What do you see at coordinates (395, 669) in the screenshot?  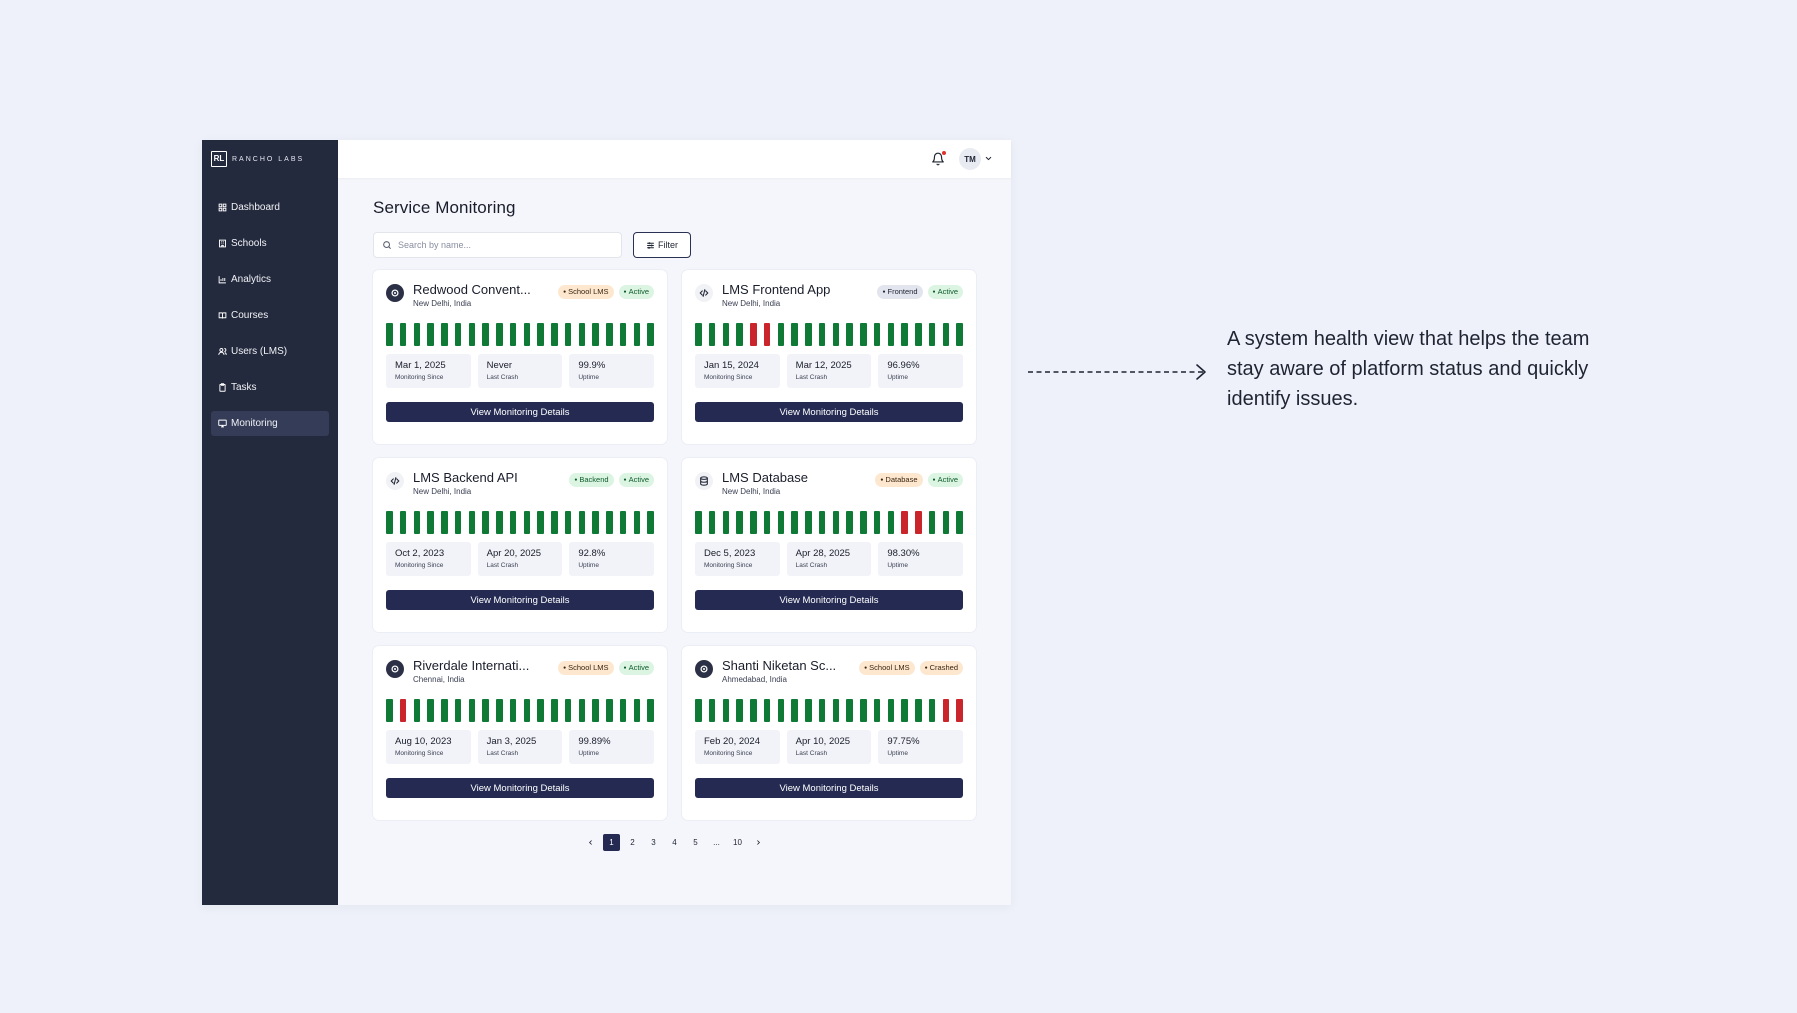 I see `school-crest-icon` at bounding box center [395, 669].